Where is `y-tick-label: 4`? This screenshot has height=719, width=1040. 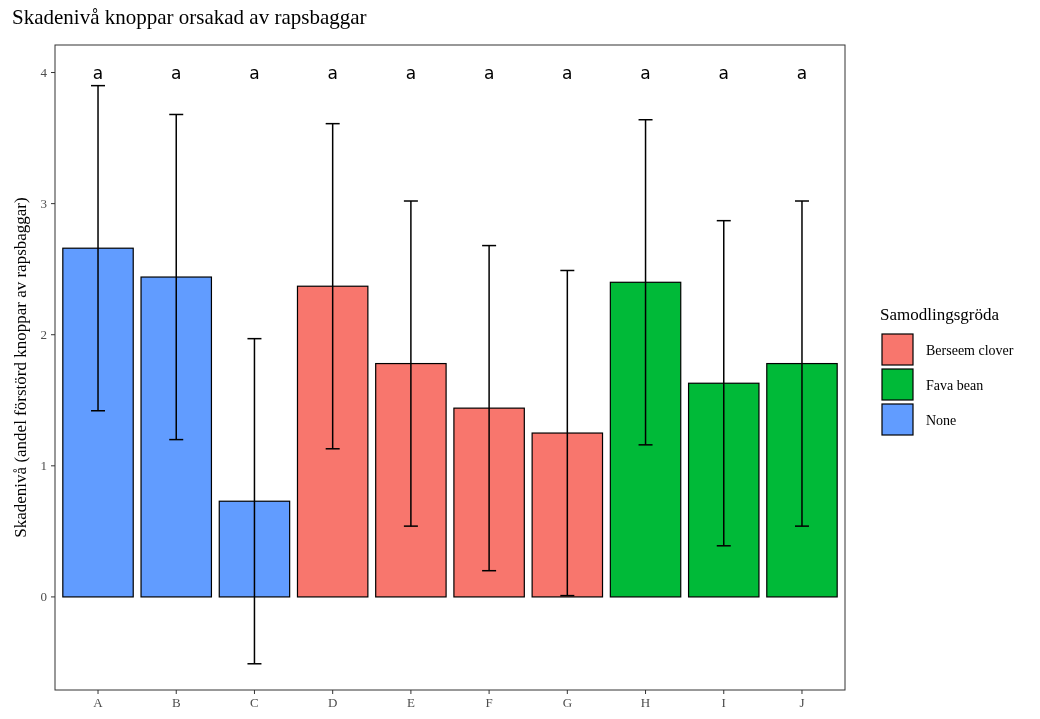 y-tick-label: 4 is located at coordinates (44, 73).